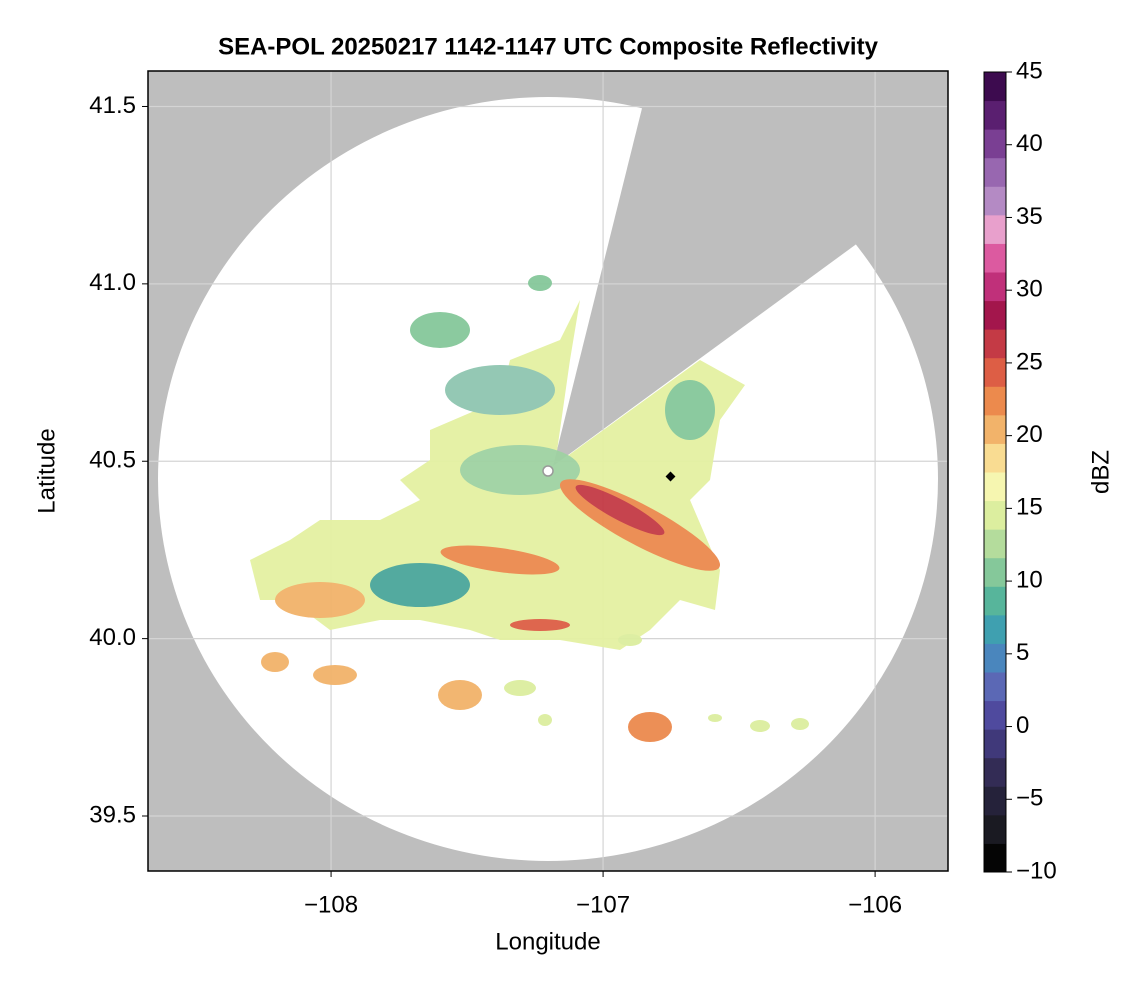  Describe the element at coordinates (1100, 472) in the screenshot. I see `colorbar-label: dBZ` at that location.